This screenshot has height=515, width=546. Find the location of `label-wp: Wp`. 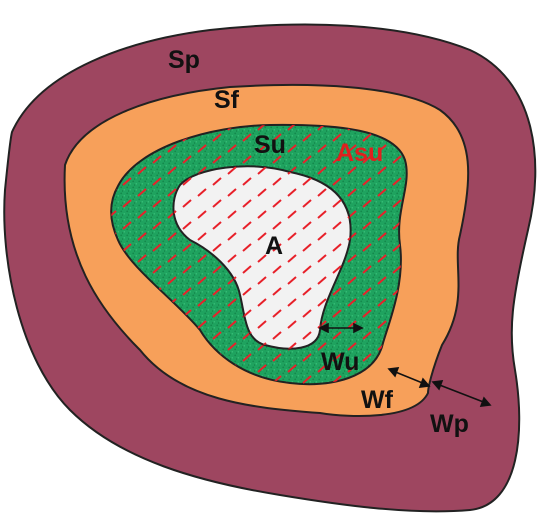

label-wp: Wp is located at coordinates (449, 424).